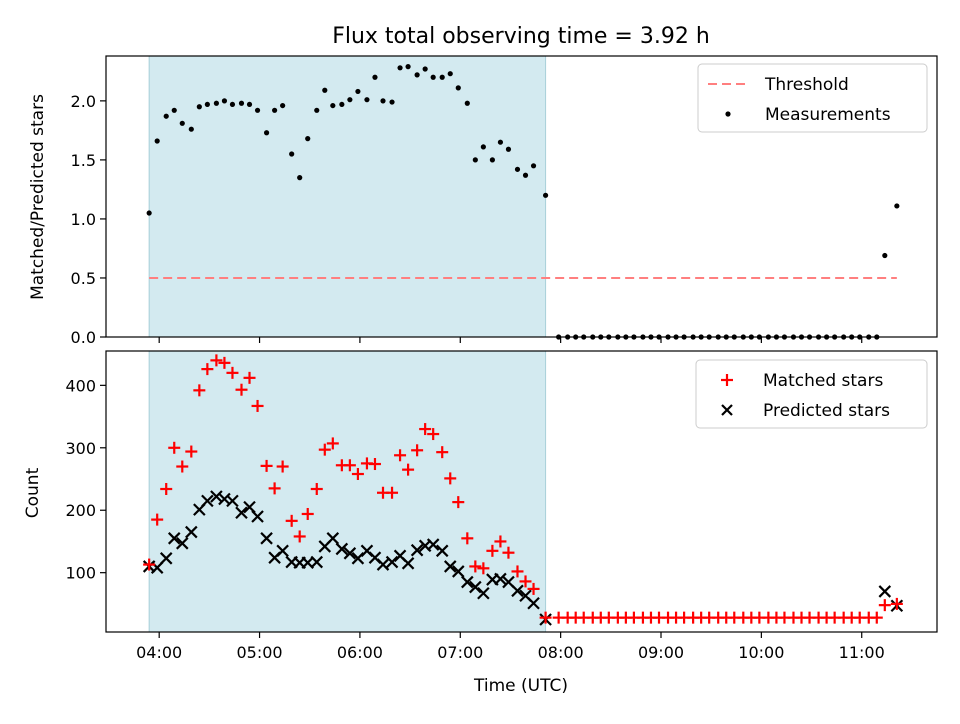 This screenshot has width=960, height=724. I want to click on top-legend-box, so click(812, 98).